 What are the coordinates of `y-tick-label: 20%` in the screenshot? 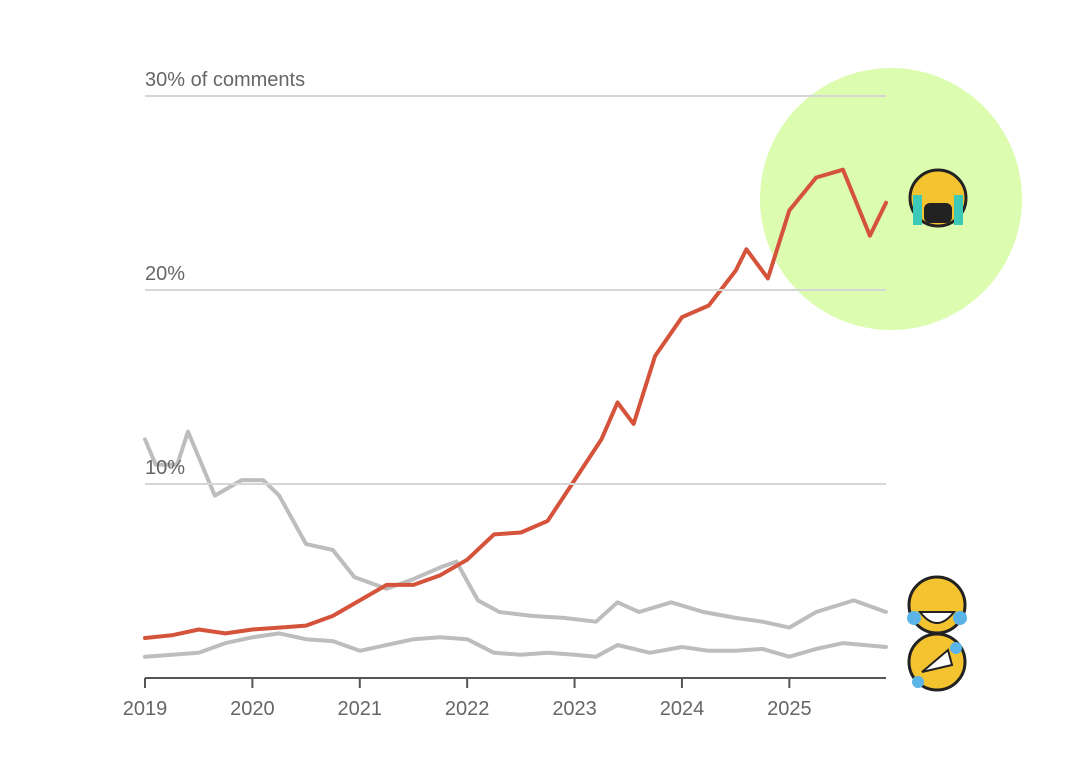 It's located at (165, 274).